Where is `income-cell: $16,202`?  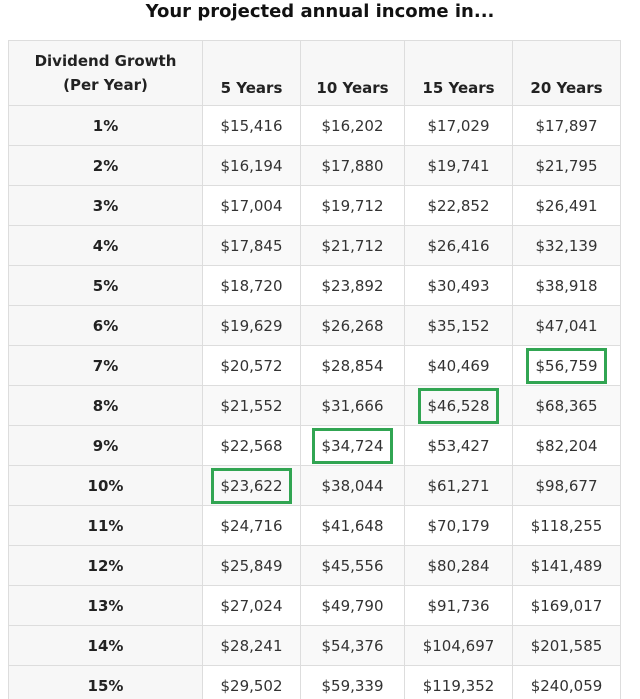
income-cell: $16,202 is located at coordinates (352, 125).